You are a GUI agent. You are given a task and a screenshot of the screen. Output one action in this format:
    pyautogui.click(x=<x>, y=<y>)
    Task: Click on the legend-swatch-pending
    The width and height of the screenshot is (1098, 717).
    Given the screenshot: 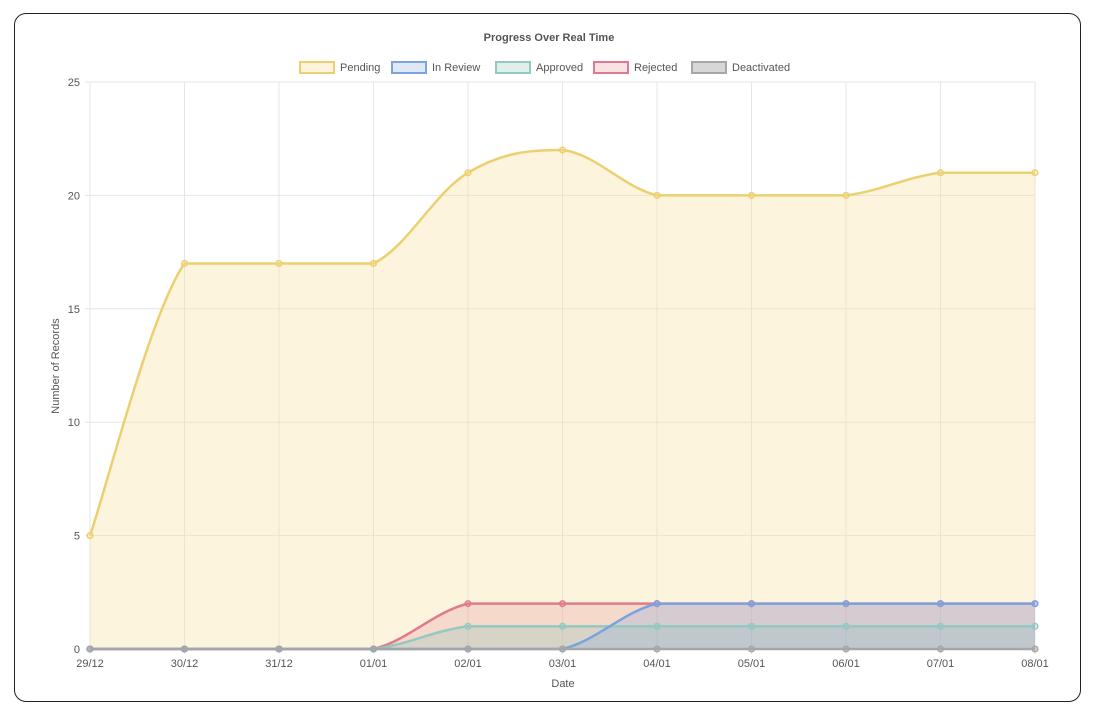 What is the action you would take?
    pyautogui.click(x=317, y=67)
    